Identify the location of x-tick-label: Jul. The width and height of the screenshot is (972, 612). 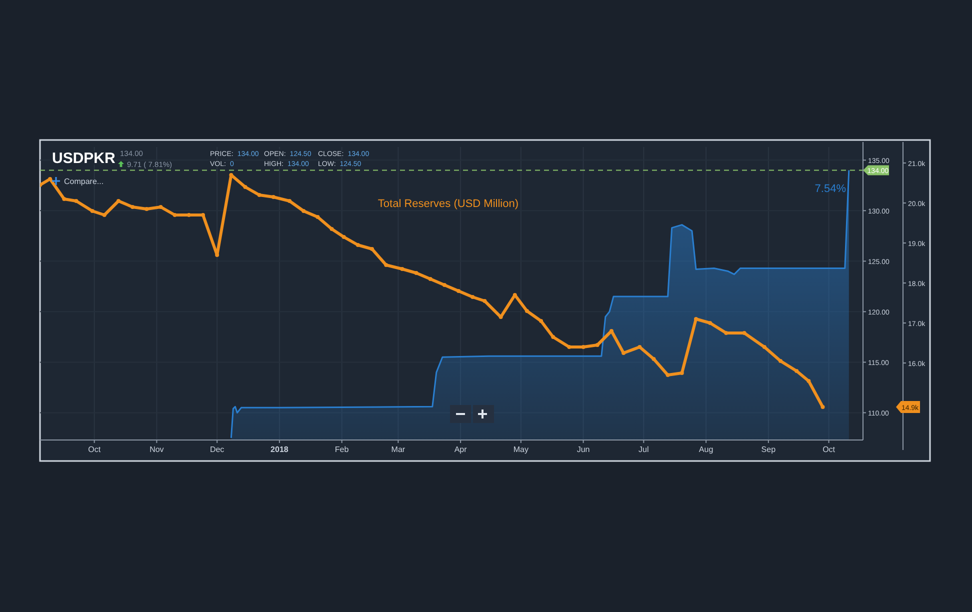
(643, 449).